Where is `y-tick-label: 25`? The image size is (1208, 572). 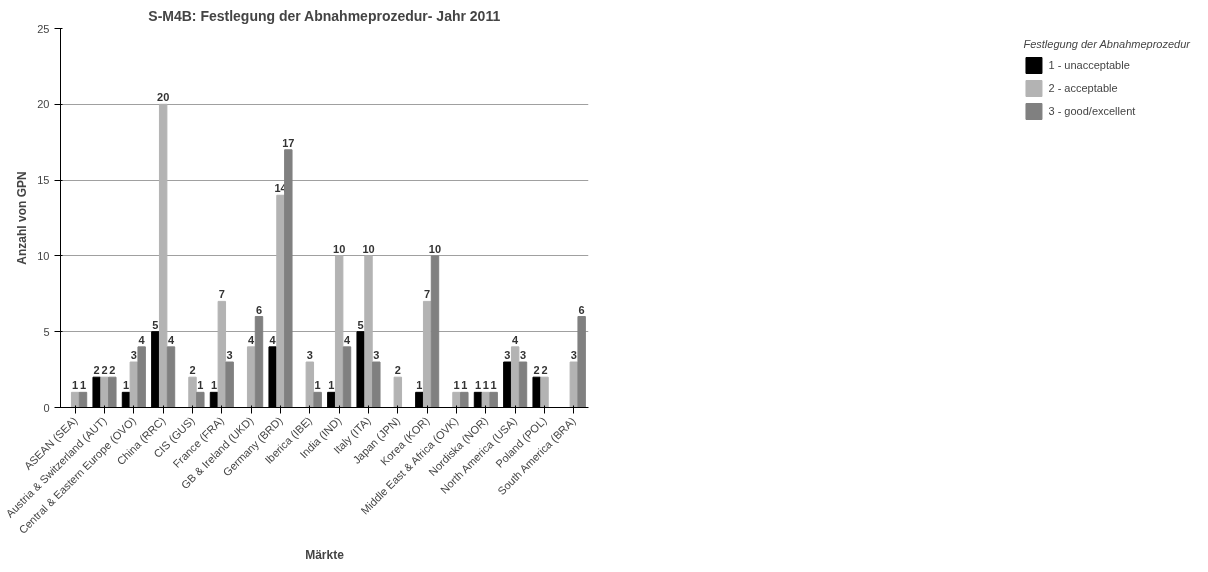 y-tick-label: 25 is located at coordinates (43, 28).